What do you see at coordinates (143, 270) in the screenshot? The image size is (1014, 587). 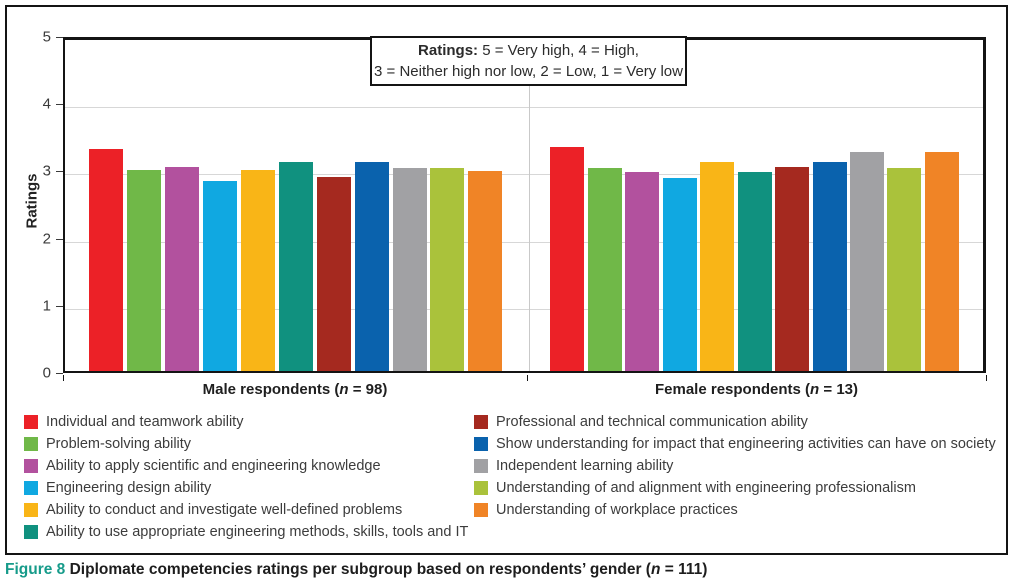 I see `bar-group0-series1` at bounding box center [143, 270].